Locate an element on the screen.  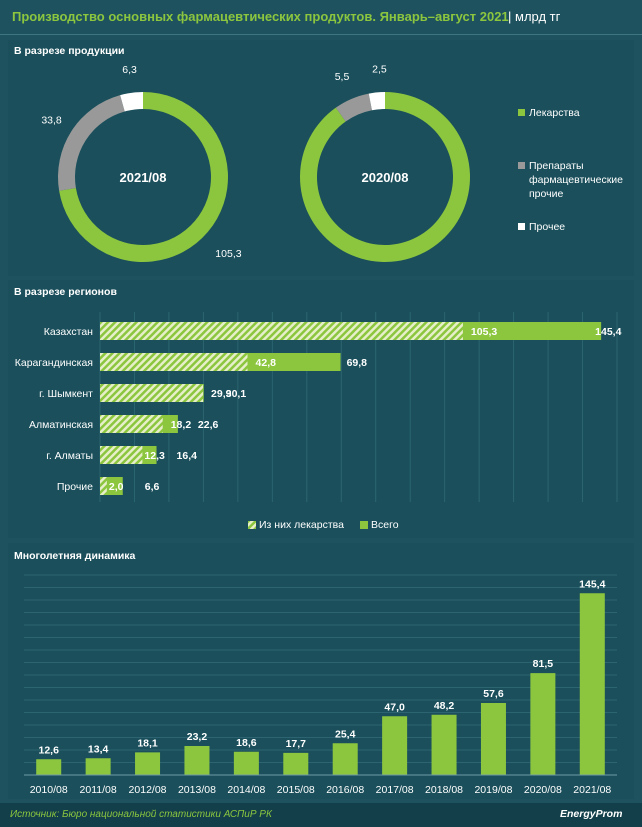
region-label-total-1: 69,8 is located at coordinates (357, 363).